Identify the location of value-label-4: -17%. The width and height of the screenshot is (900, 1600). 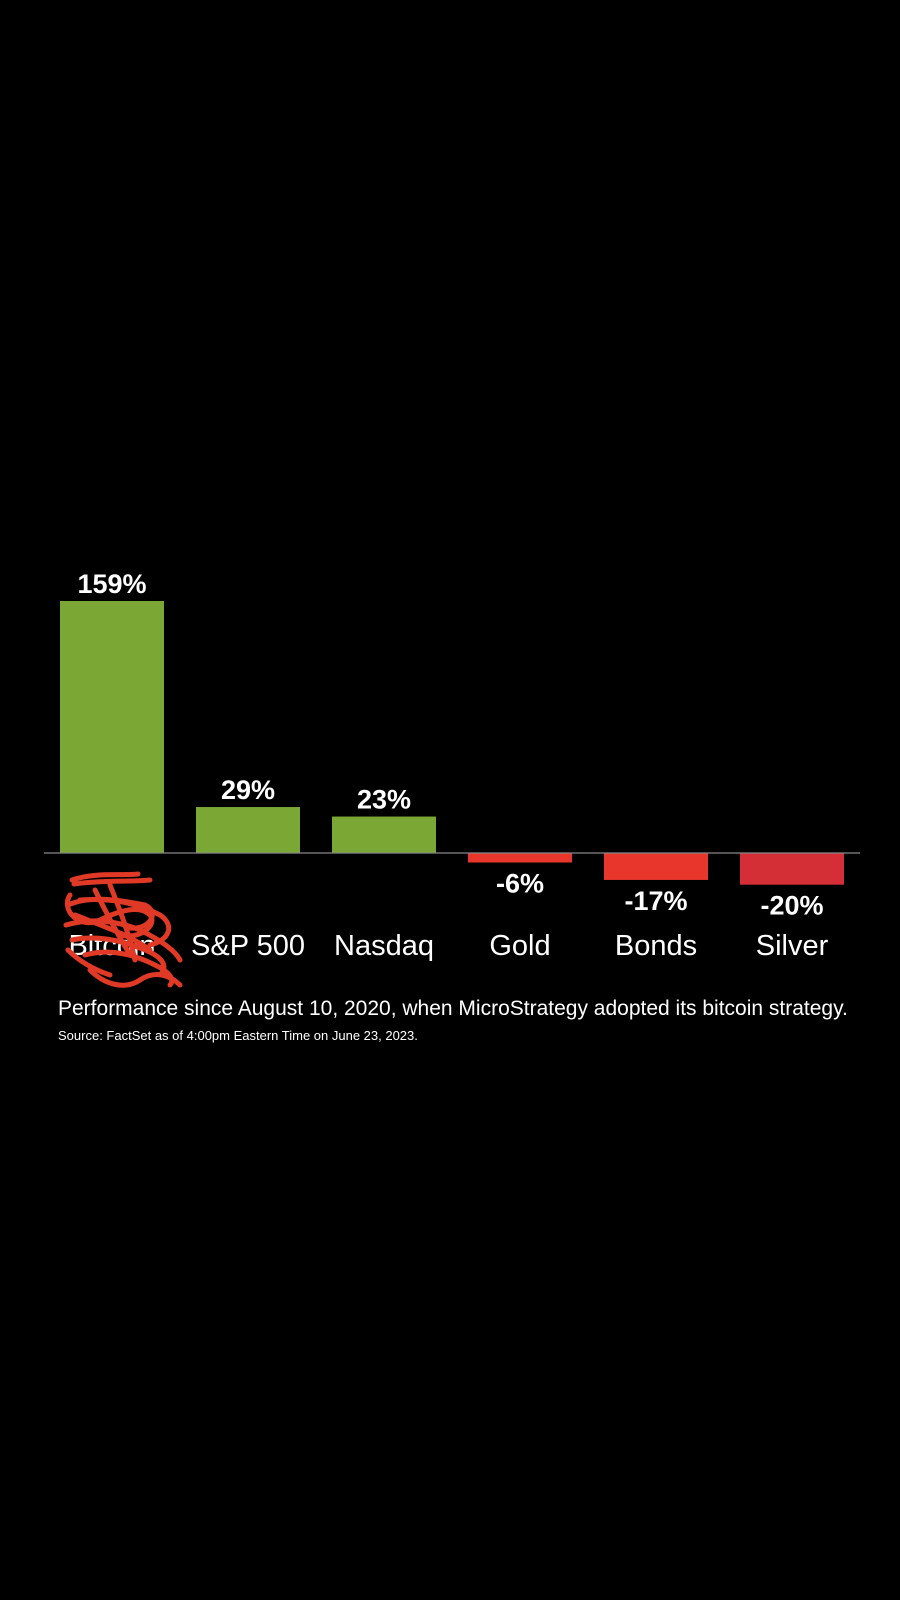
(655, 901).